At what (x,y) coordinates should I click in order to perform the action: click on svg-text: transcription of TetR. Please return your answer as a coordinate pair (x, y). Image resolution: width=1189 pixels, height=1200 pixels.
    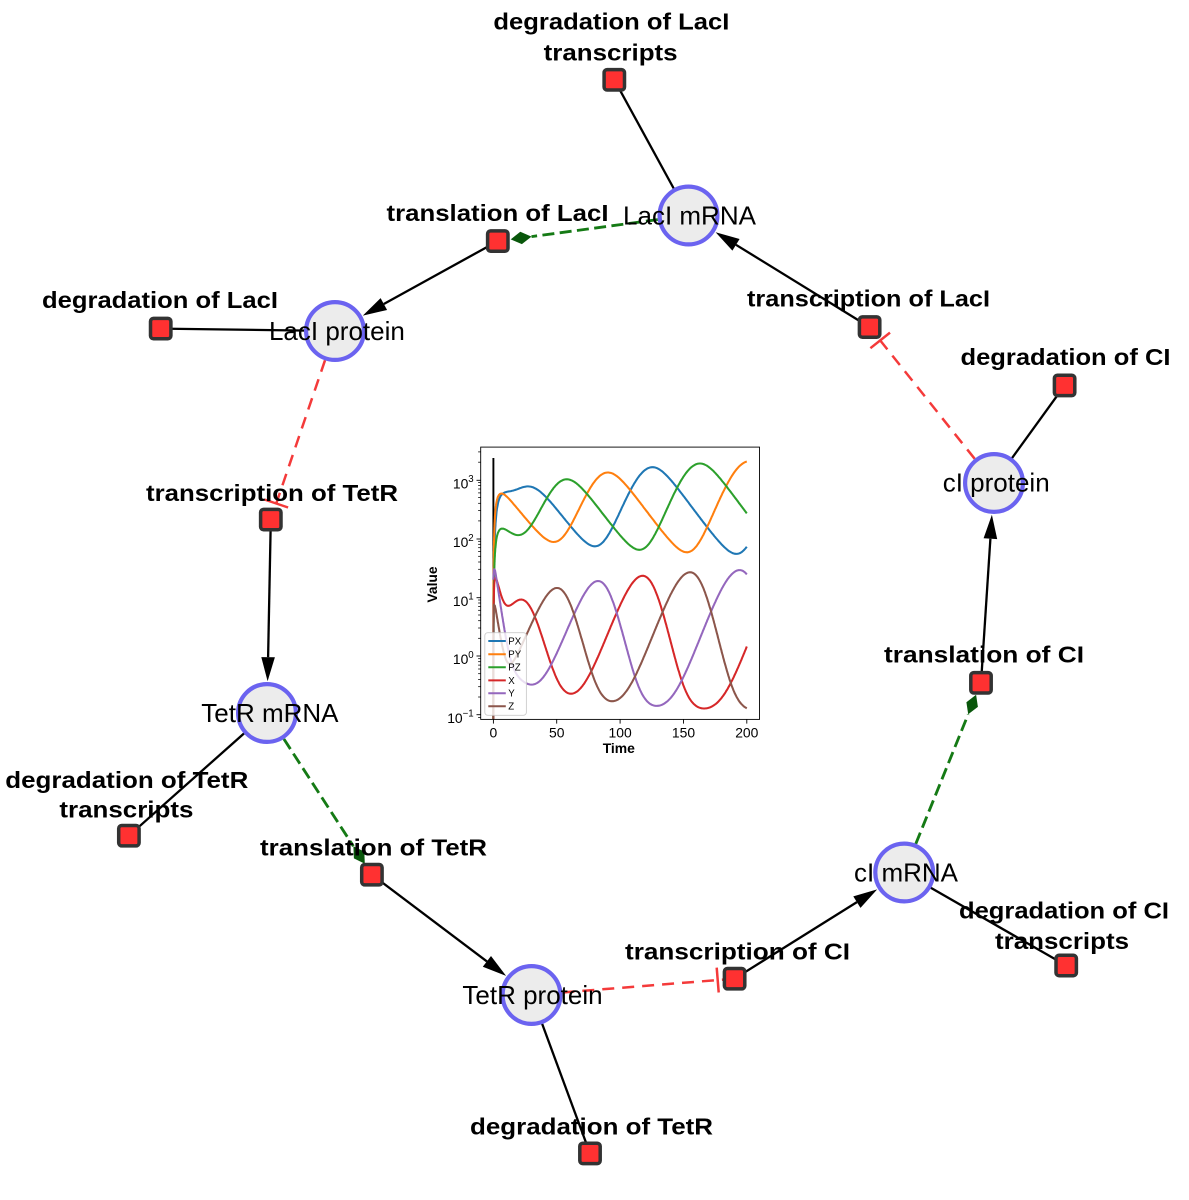
    Looking at the image, I should click on (272, 493).